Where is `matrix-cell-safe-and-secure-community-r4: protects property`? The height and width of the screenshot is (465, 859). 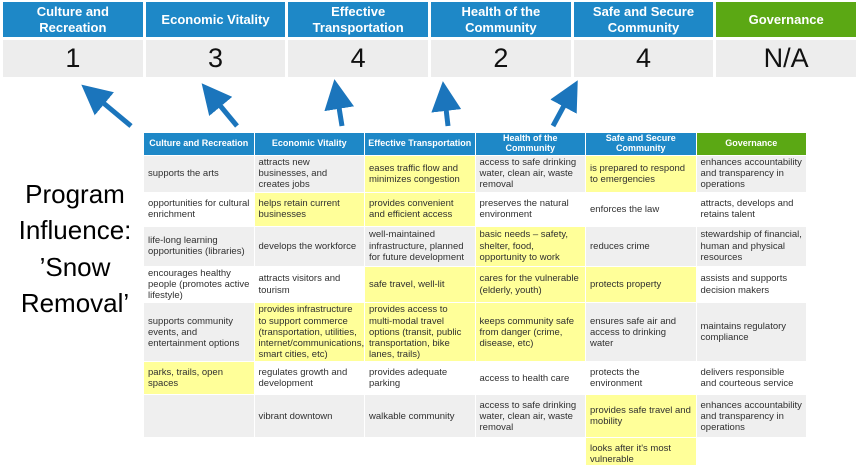 matrix-cell-safe-and-secure-community-r4: protects property is located at coordinates (641, 284).